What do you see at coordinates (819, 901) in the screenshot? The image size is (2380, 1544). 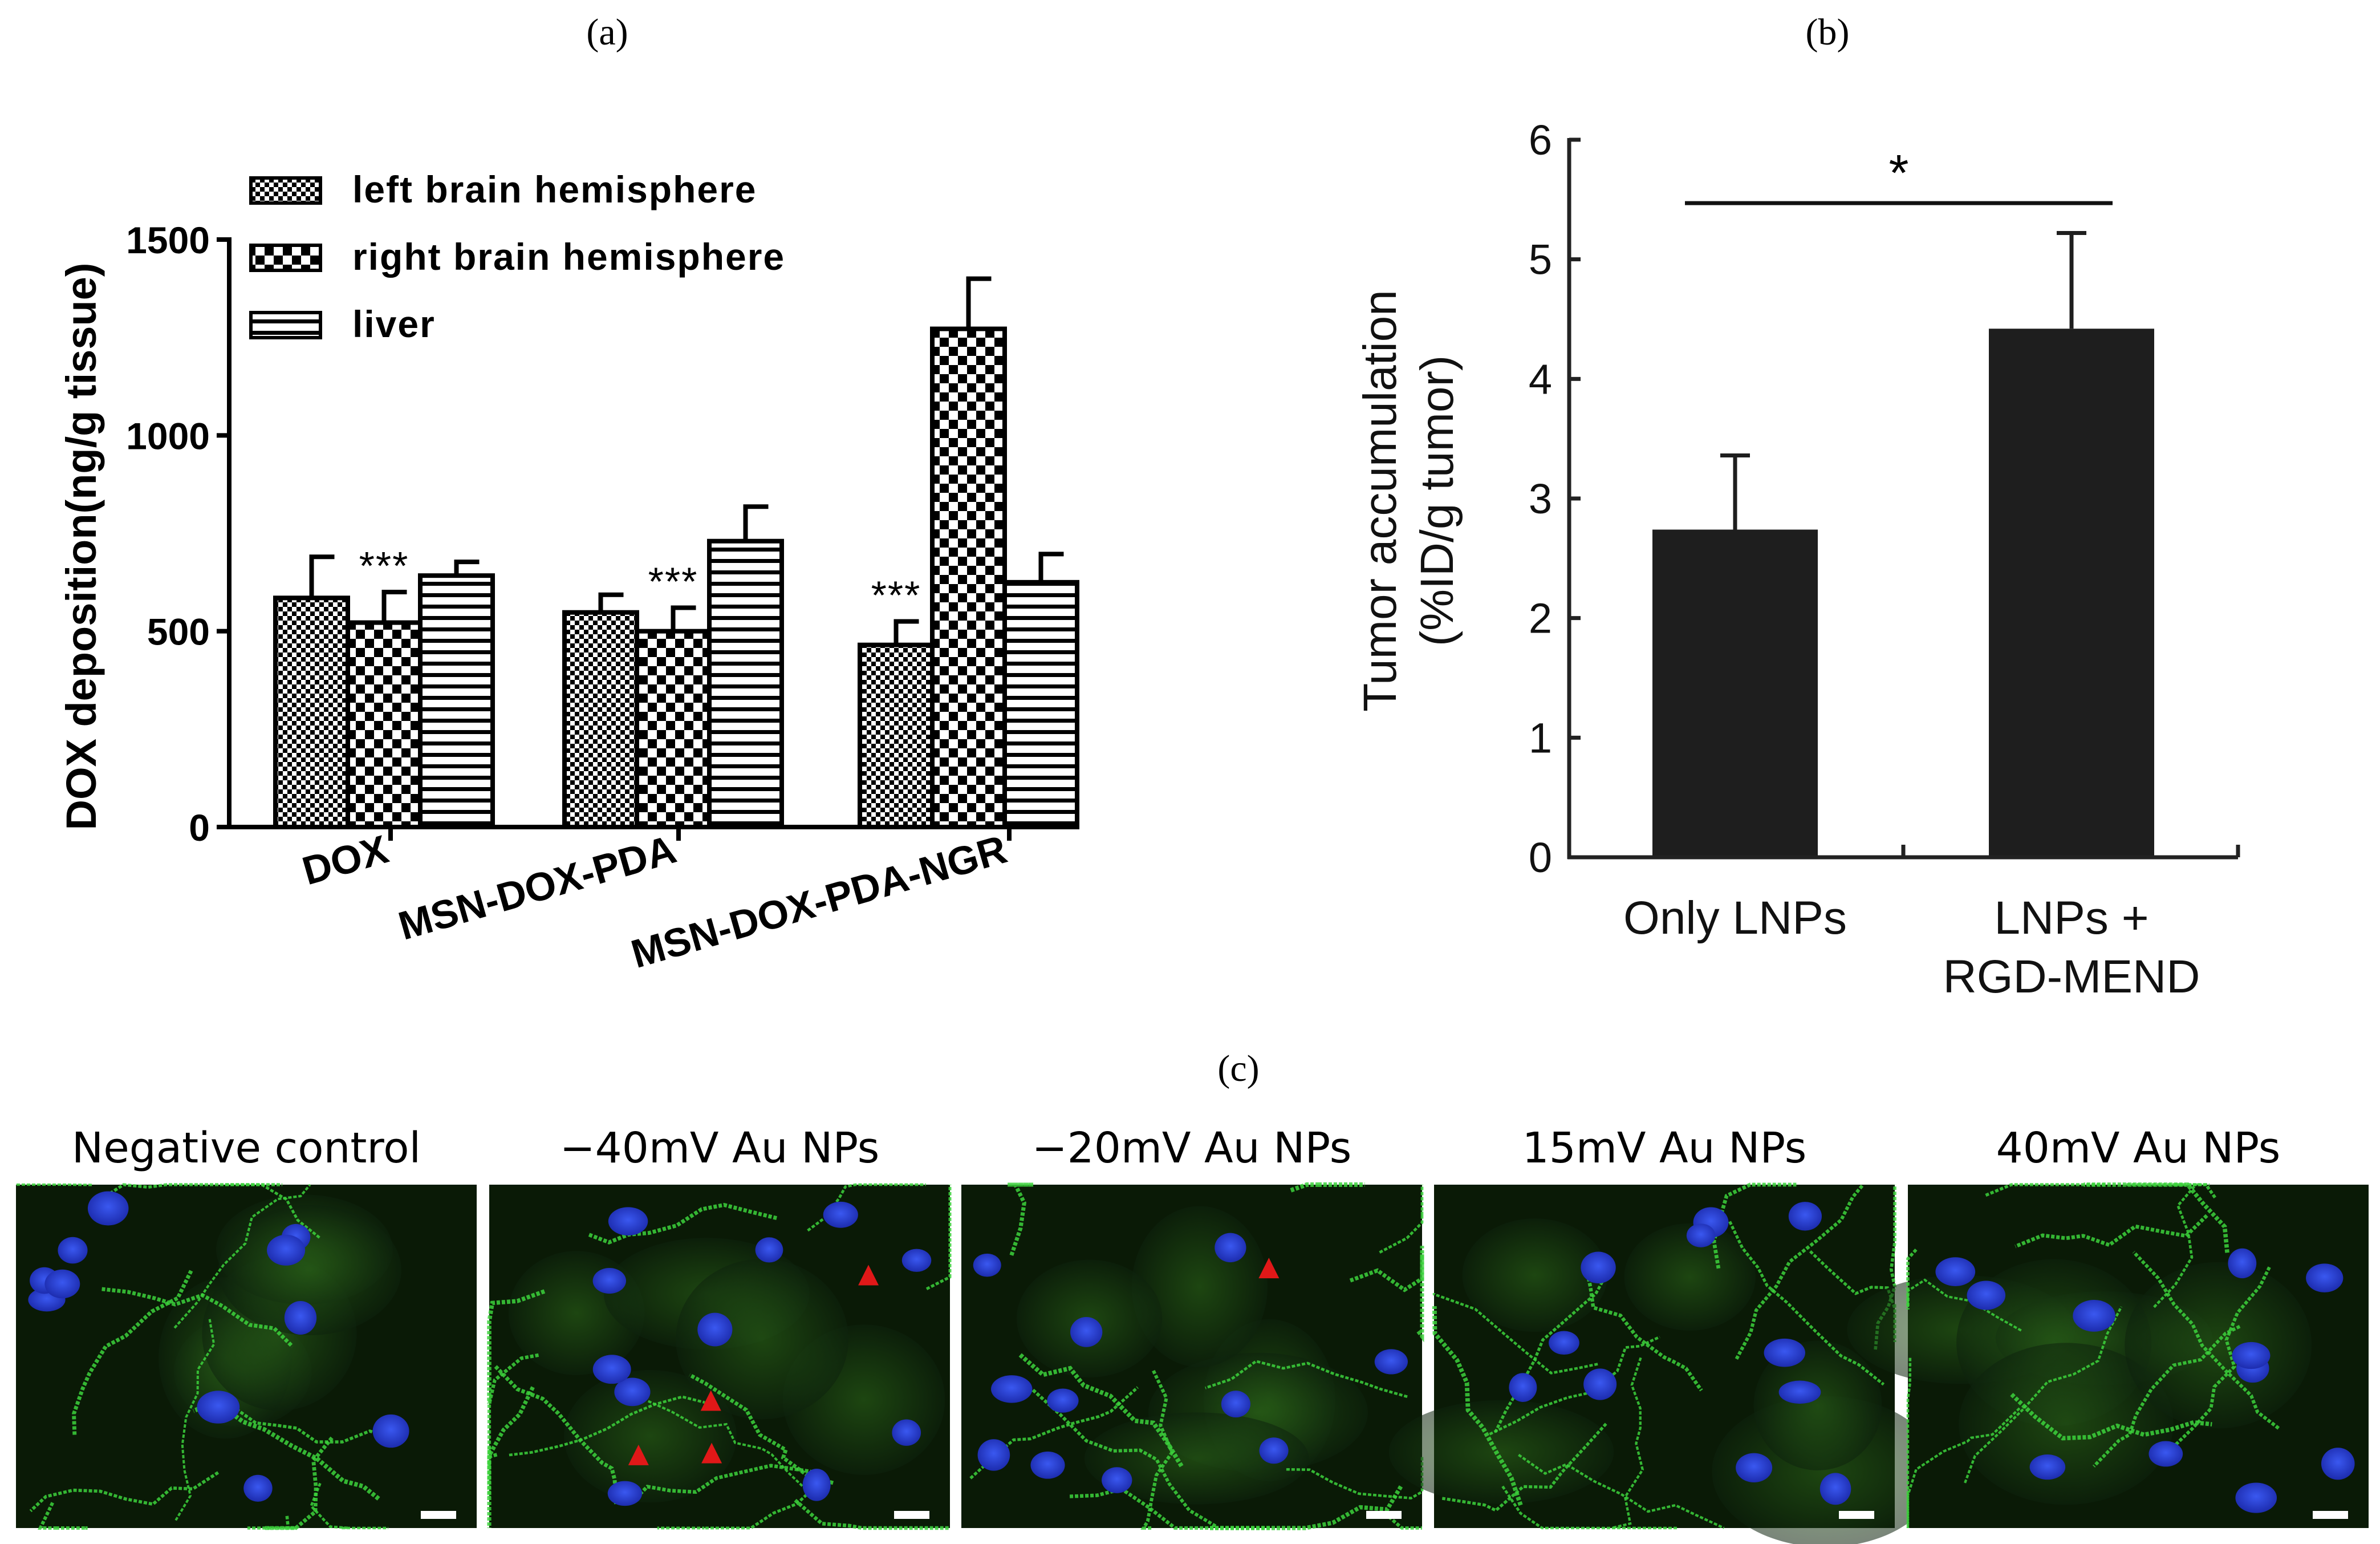 I see `chart-a-category-label-msn-dox-pda-ngr: MSN-DOX-PDA-NGR` at bounding box center [819, 901].